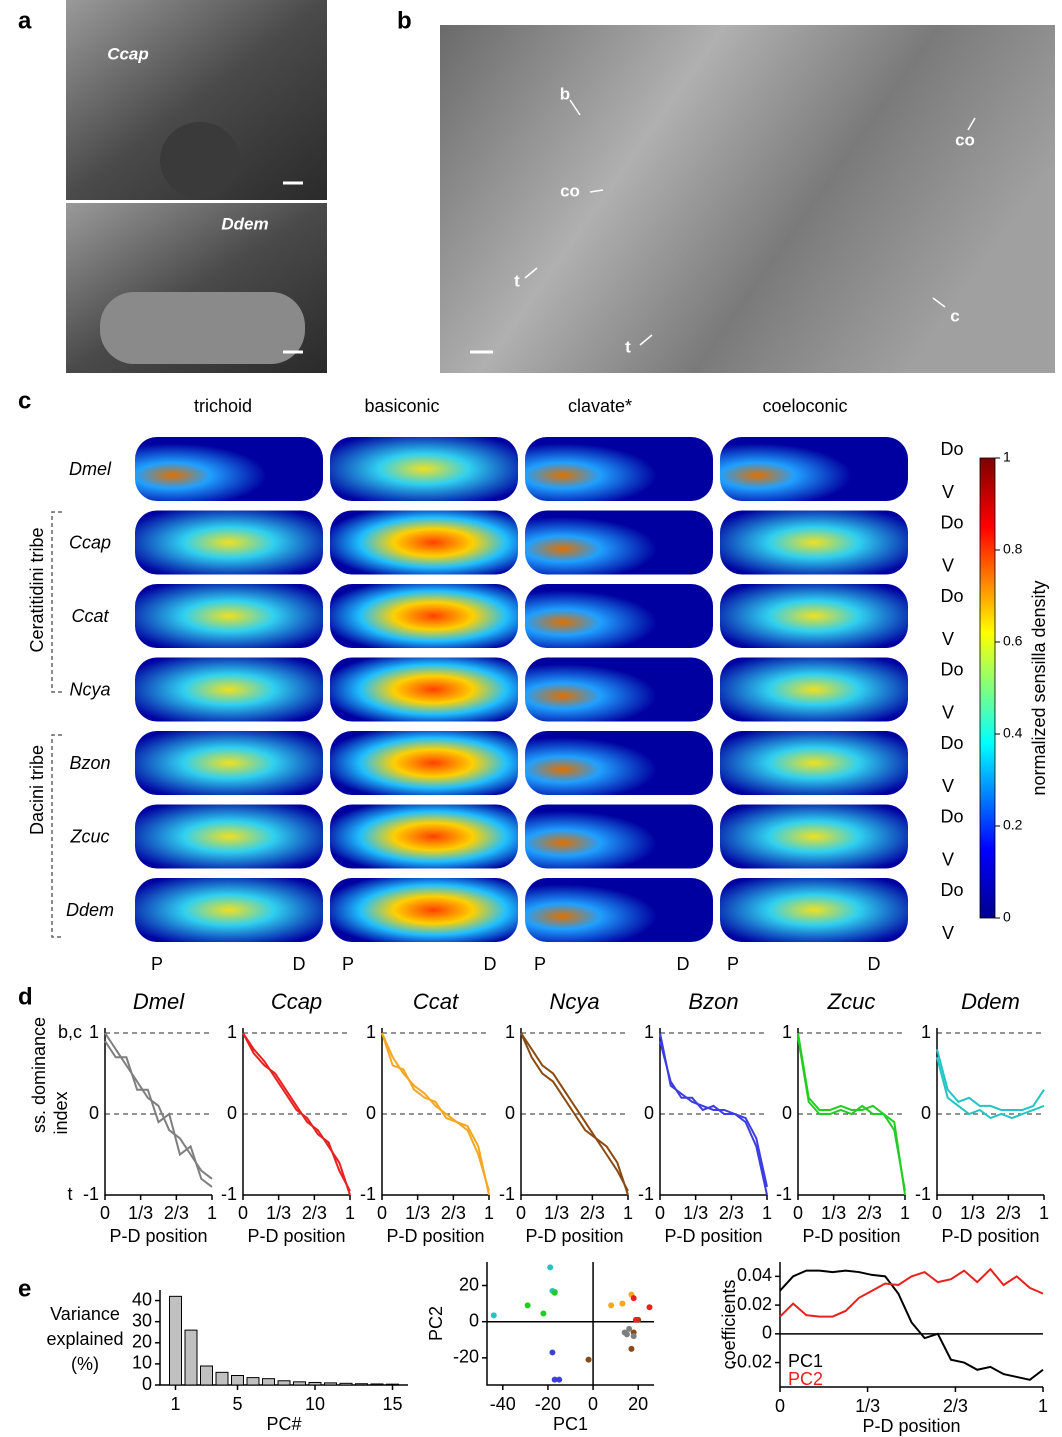  I want to click on label: clavate*, so click(600, 406).